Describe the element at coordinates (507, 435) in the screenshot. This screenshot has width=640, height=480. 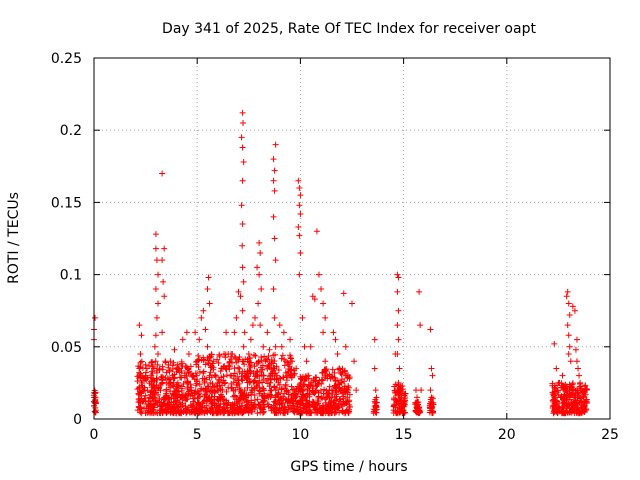
I see `x-tick-label: 20` at that location.